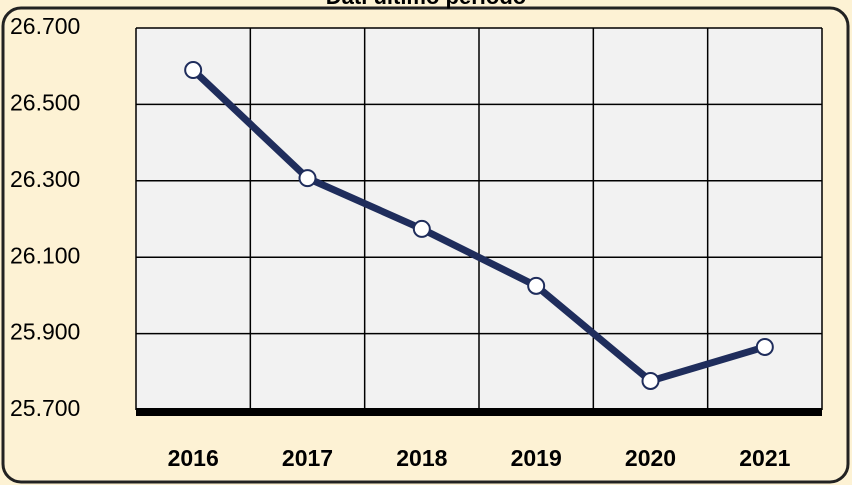 The height and width of the screenshot is (485, 852). Describe the element at coordinates (479, 412) in the screenshot. I see `baseline` at that location.